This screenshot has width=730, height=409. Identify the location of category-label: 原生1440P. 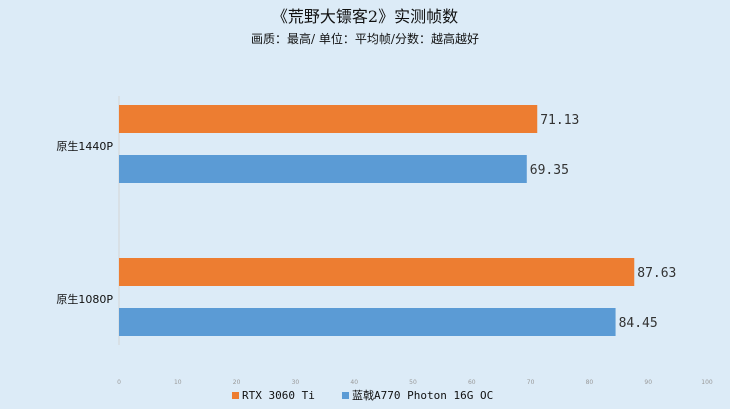
(84, 146).